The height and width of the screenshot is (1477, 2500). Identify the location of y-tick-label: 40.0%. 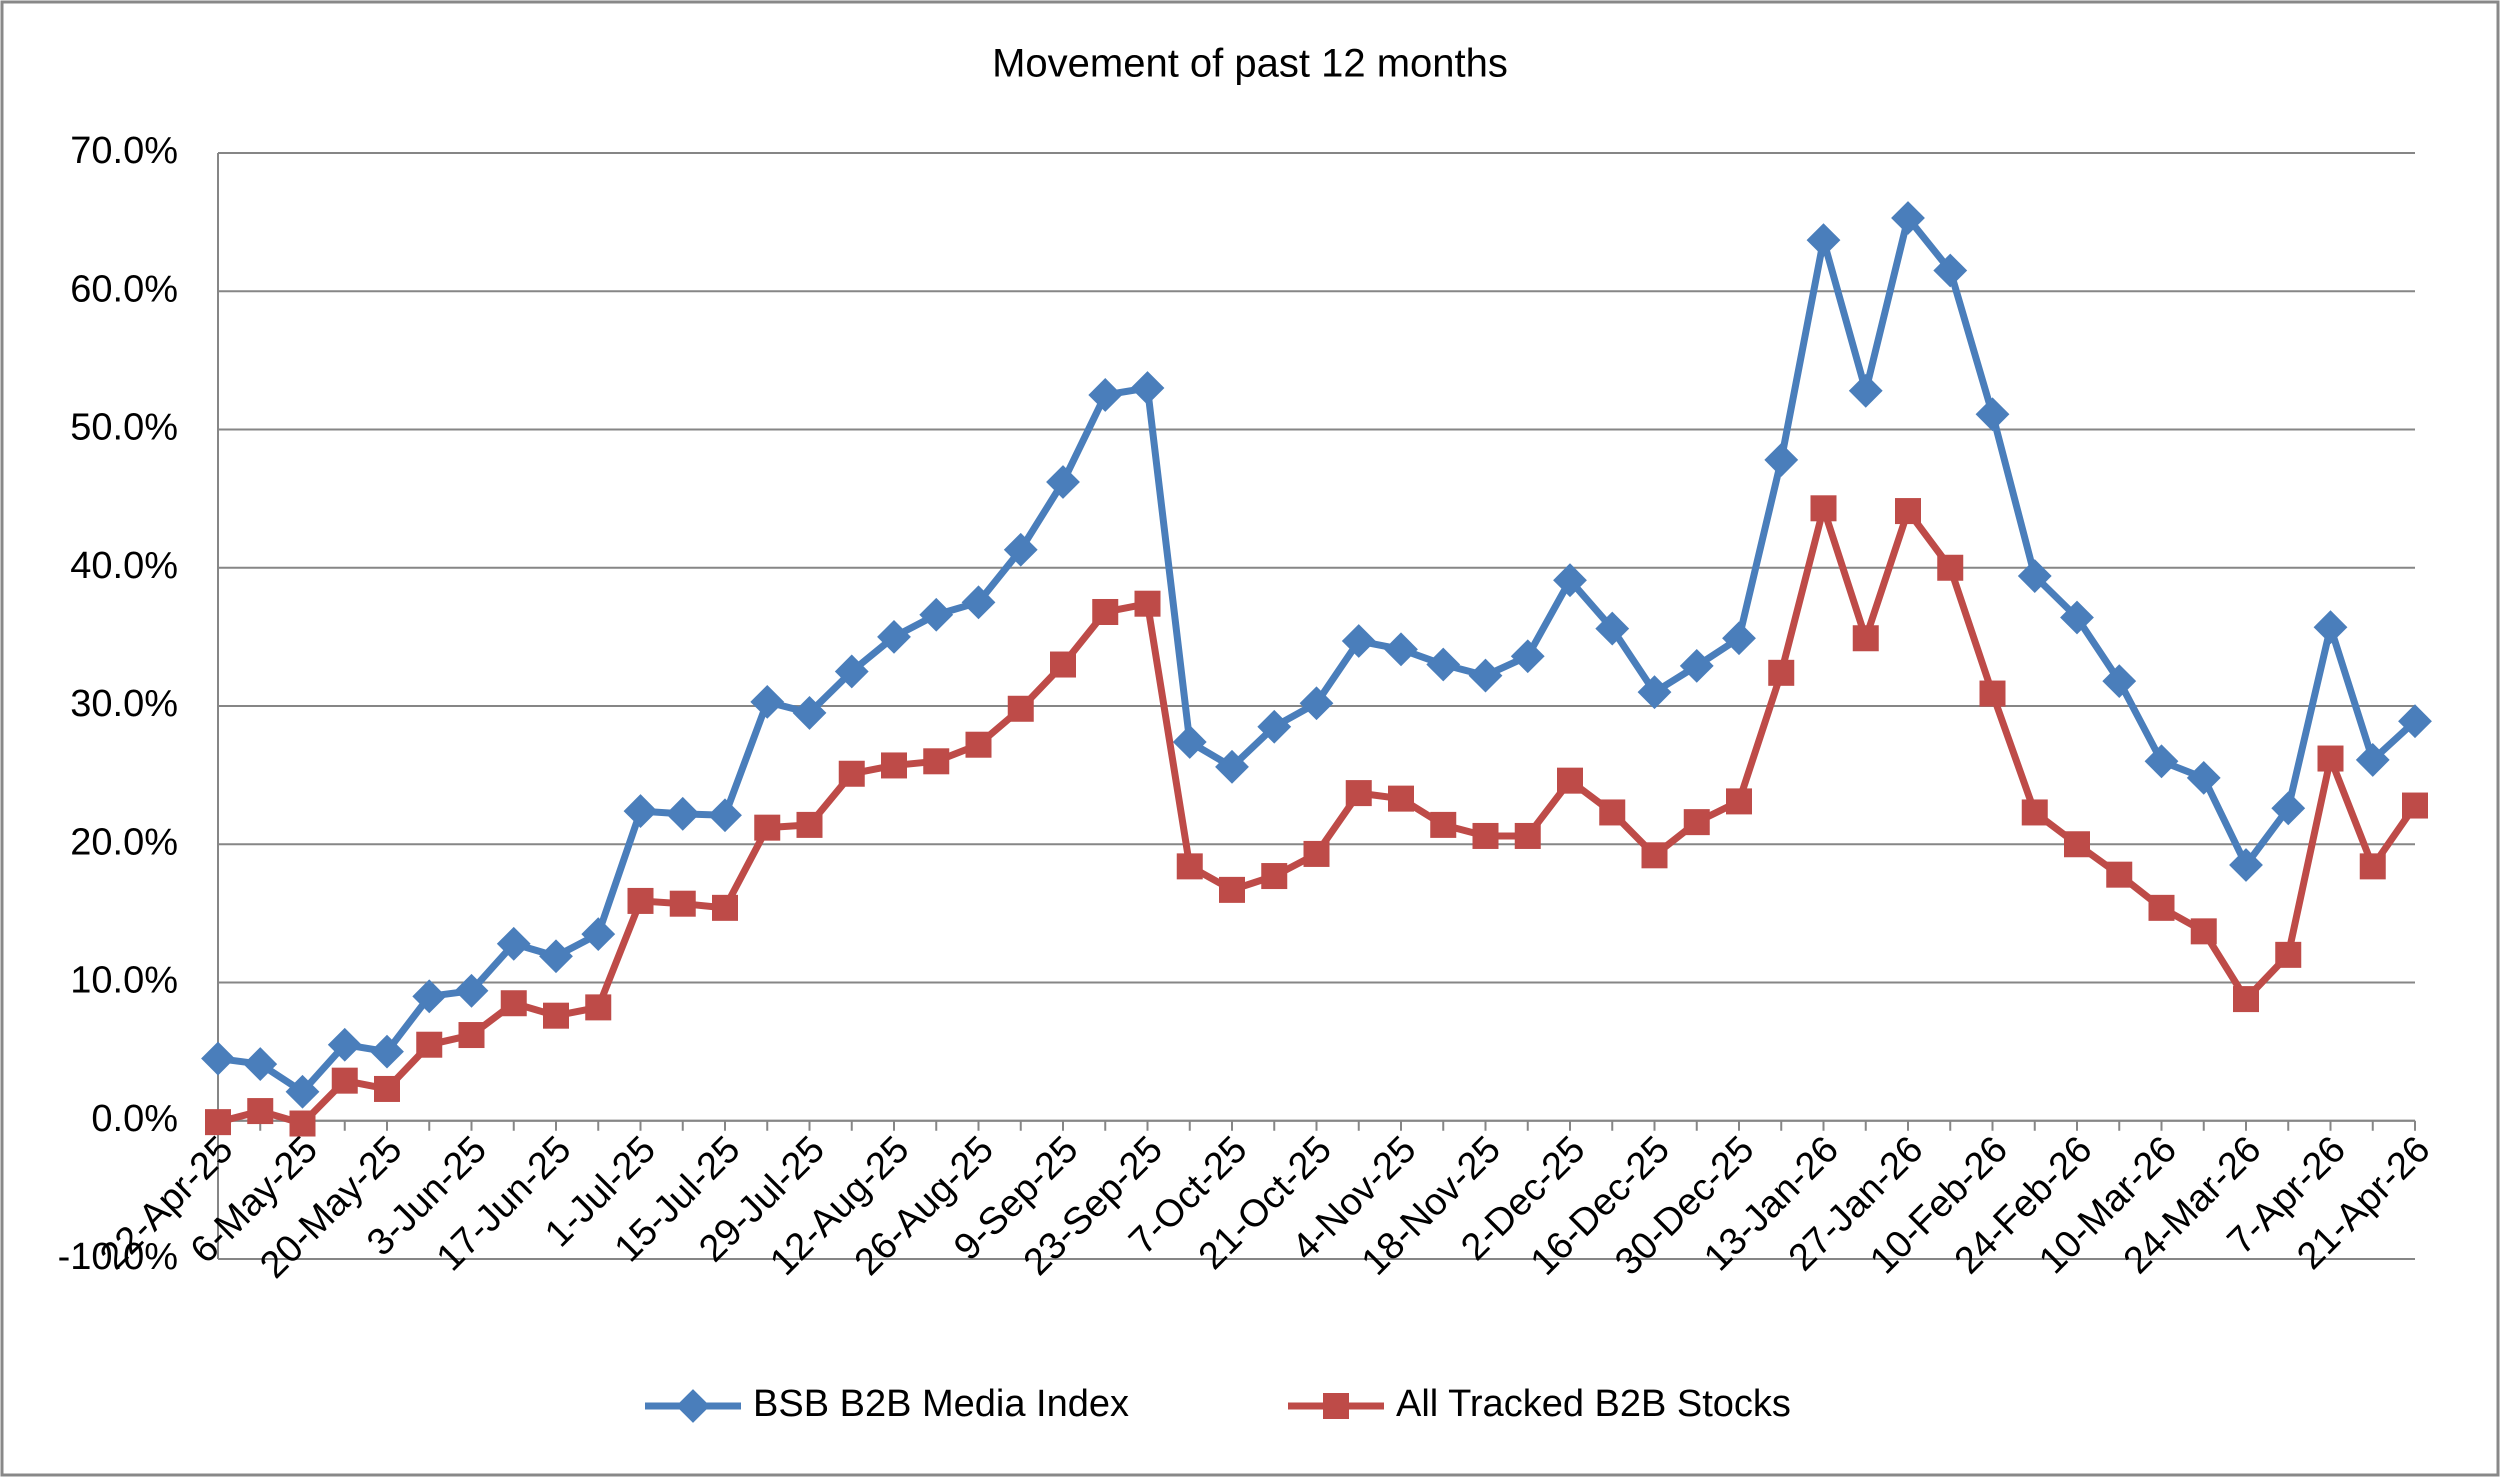
(124, 566).